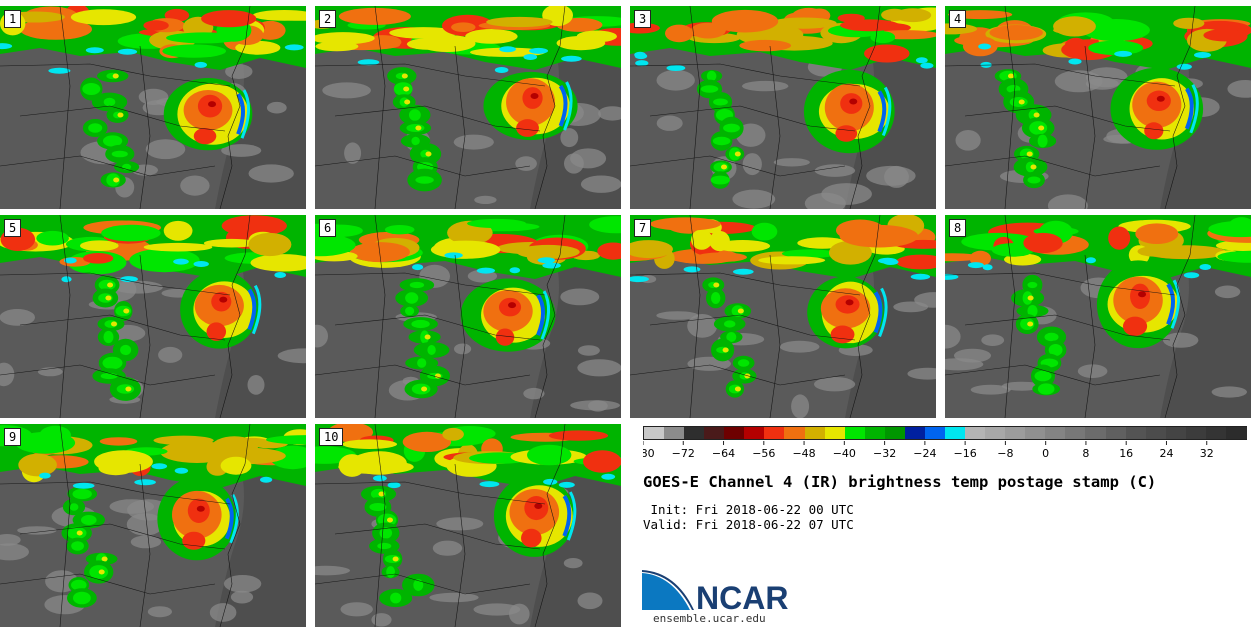  I want to click on member-number-label: 3, so click(643, 19).